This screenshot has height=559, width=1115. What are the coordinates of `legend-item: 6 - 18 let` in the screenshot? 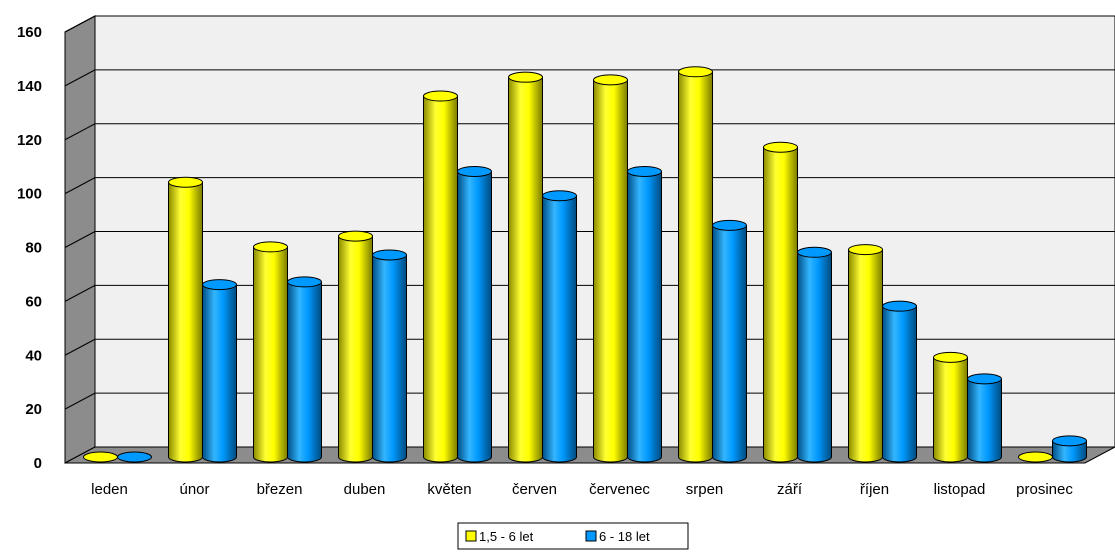 It's located at (617, 536).